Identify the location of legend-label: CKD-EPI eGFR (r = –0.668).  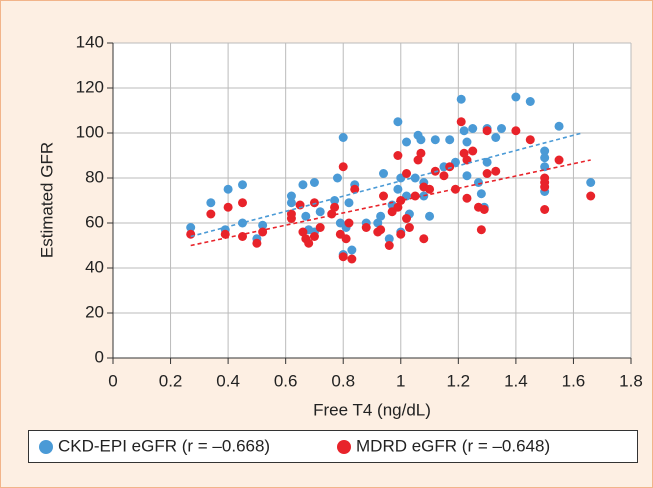
(164, 445).